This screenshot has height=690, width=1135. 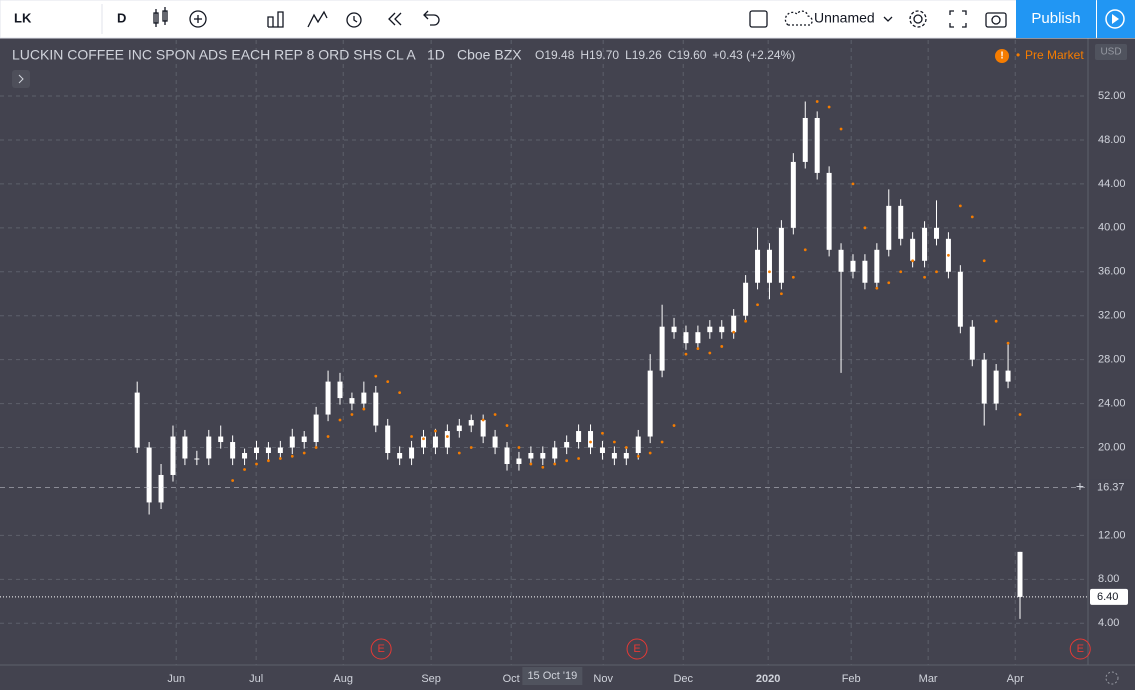 I want to click on x-tick-label: Aug, so click(x=343, y=679).